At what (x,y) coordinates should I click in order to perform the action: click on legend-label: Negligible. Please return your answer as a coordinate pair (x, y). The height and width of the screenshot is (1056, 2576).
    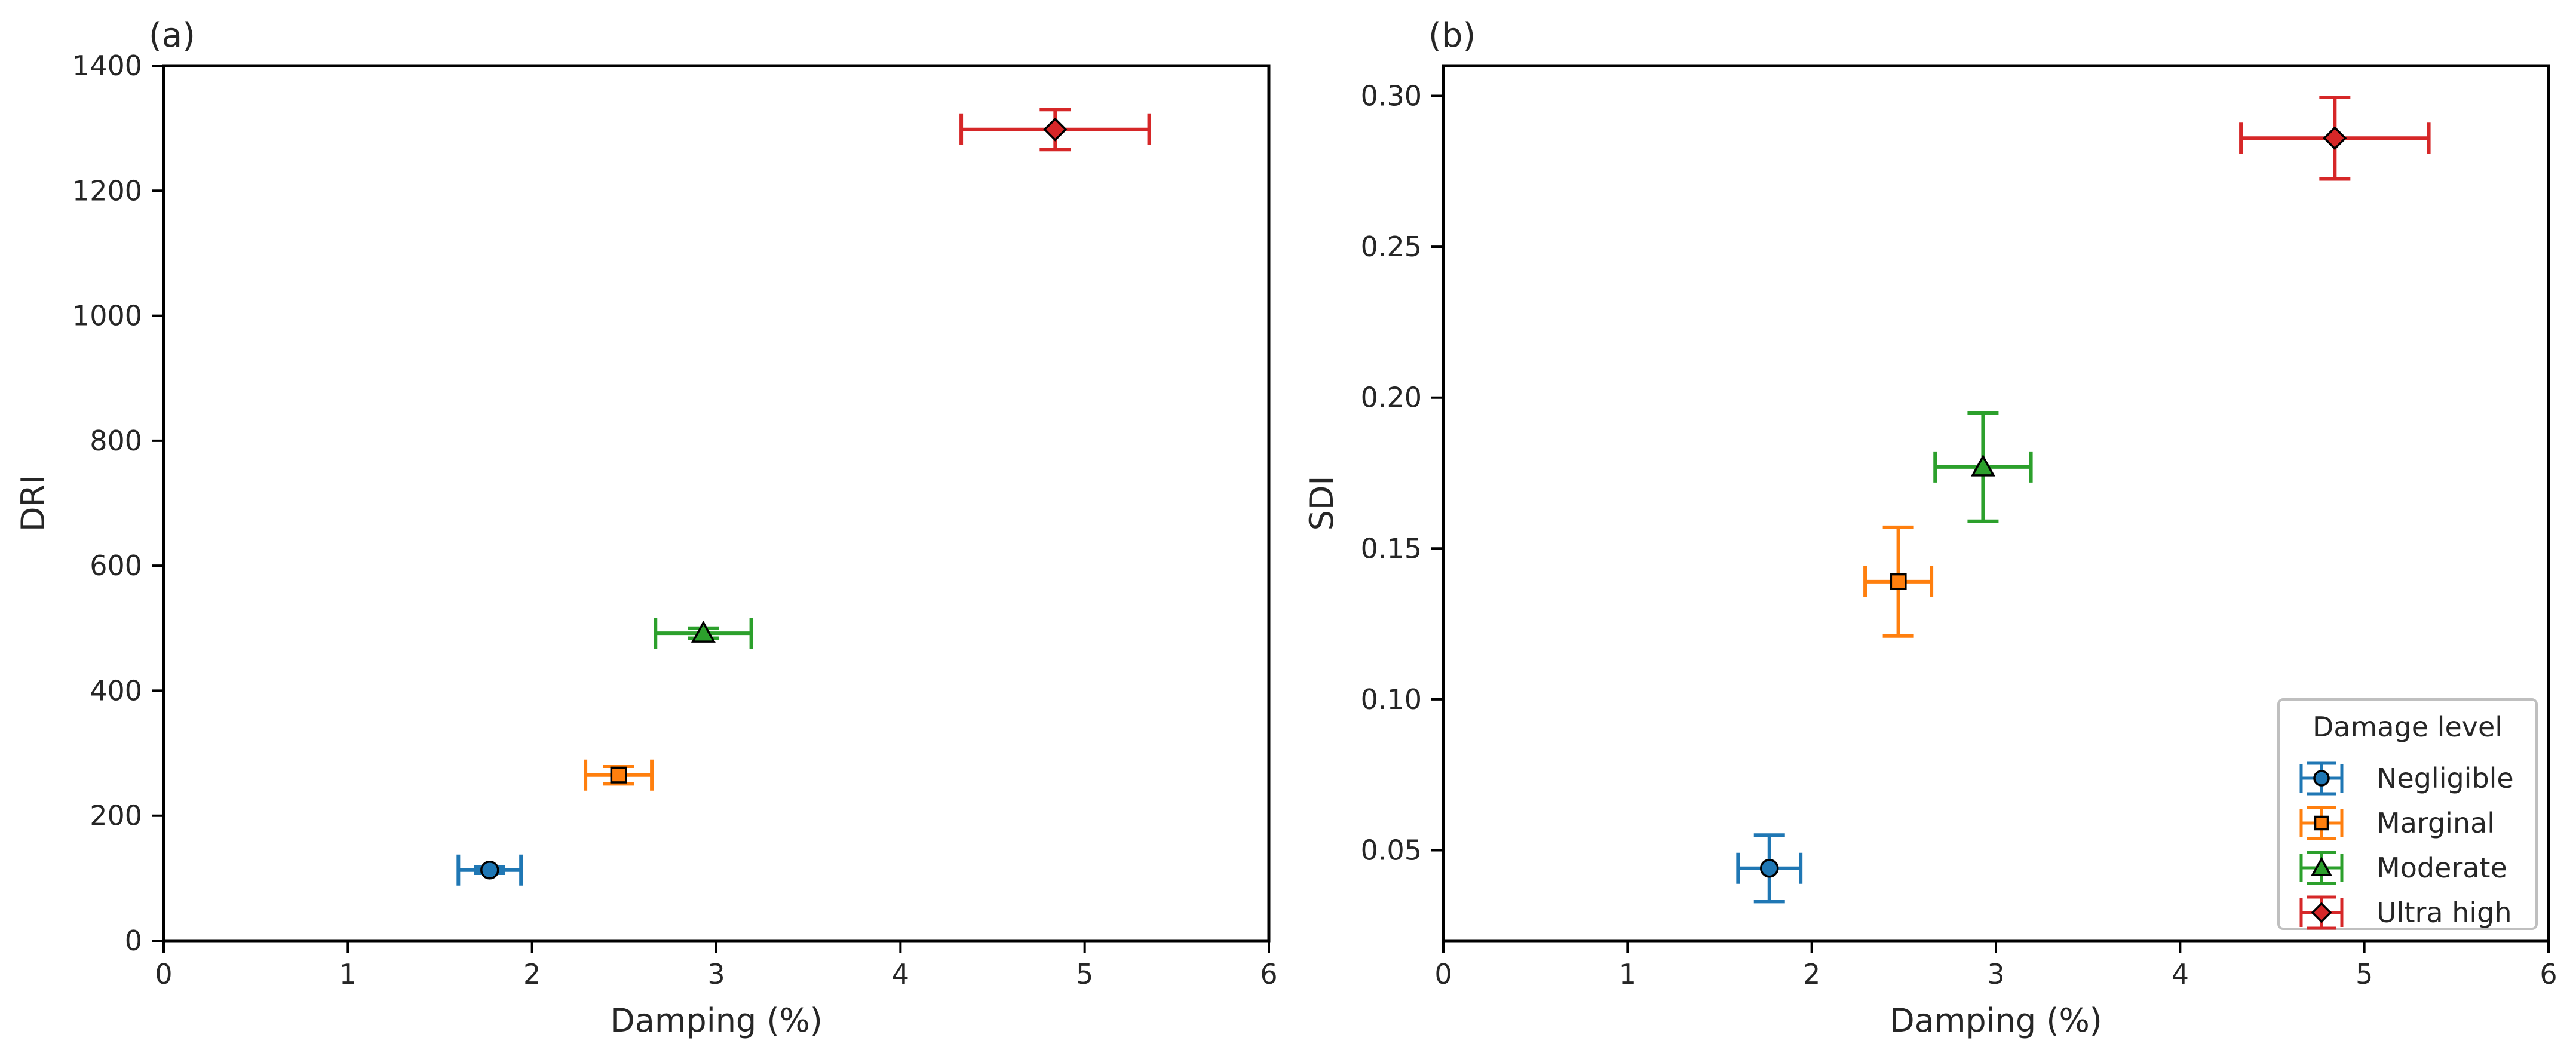
    Looking at the image, I should click on (2445, 778).